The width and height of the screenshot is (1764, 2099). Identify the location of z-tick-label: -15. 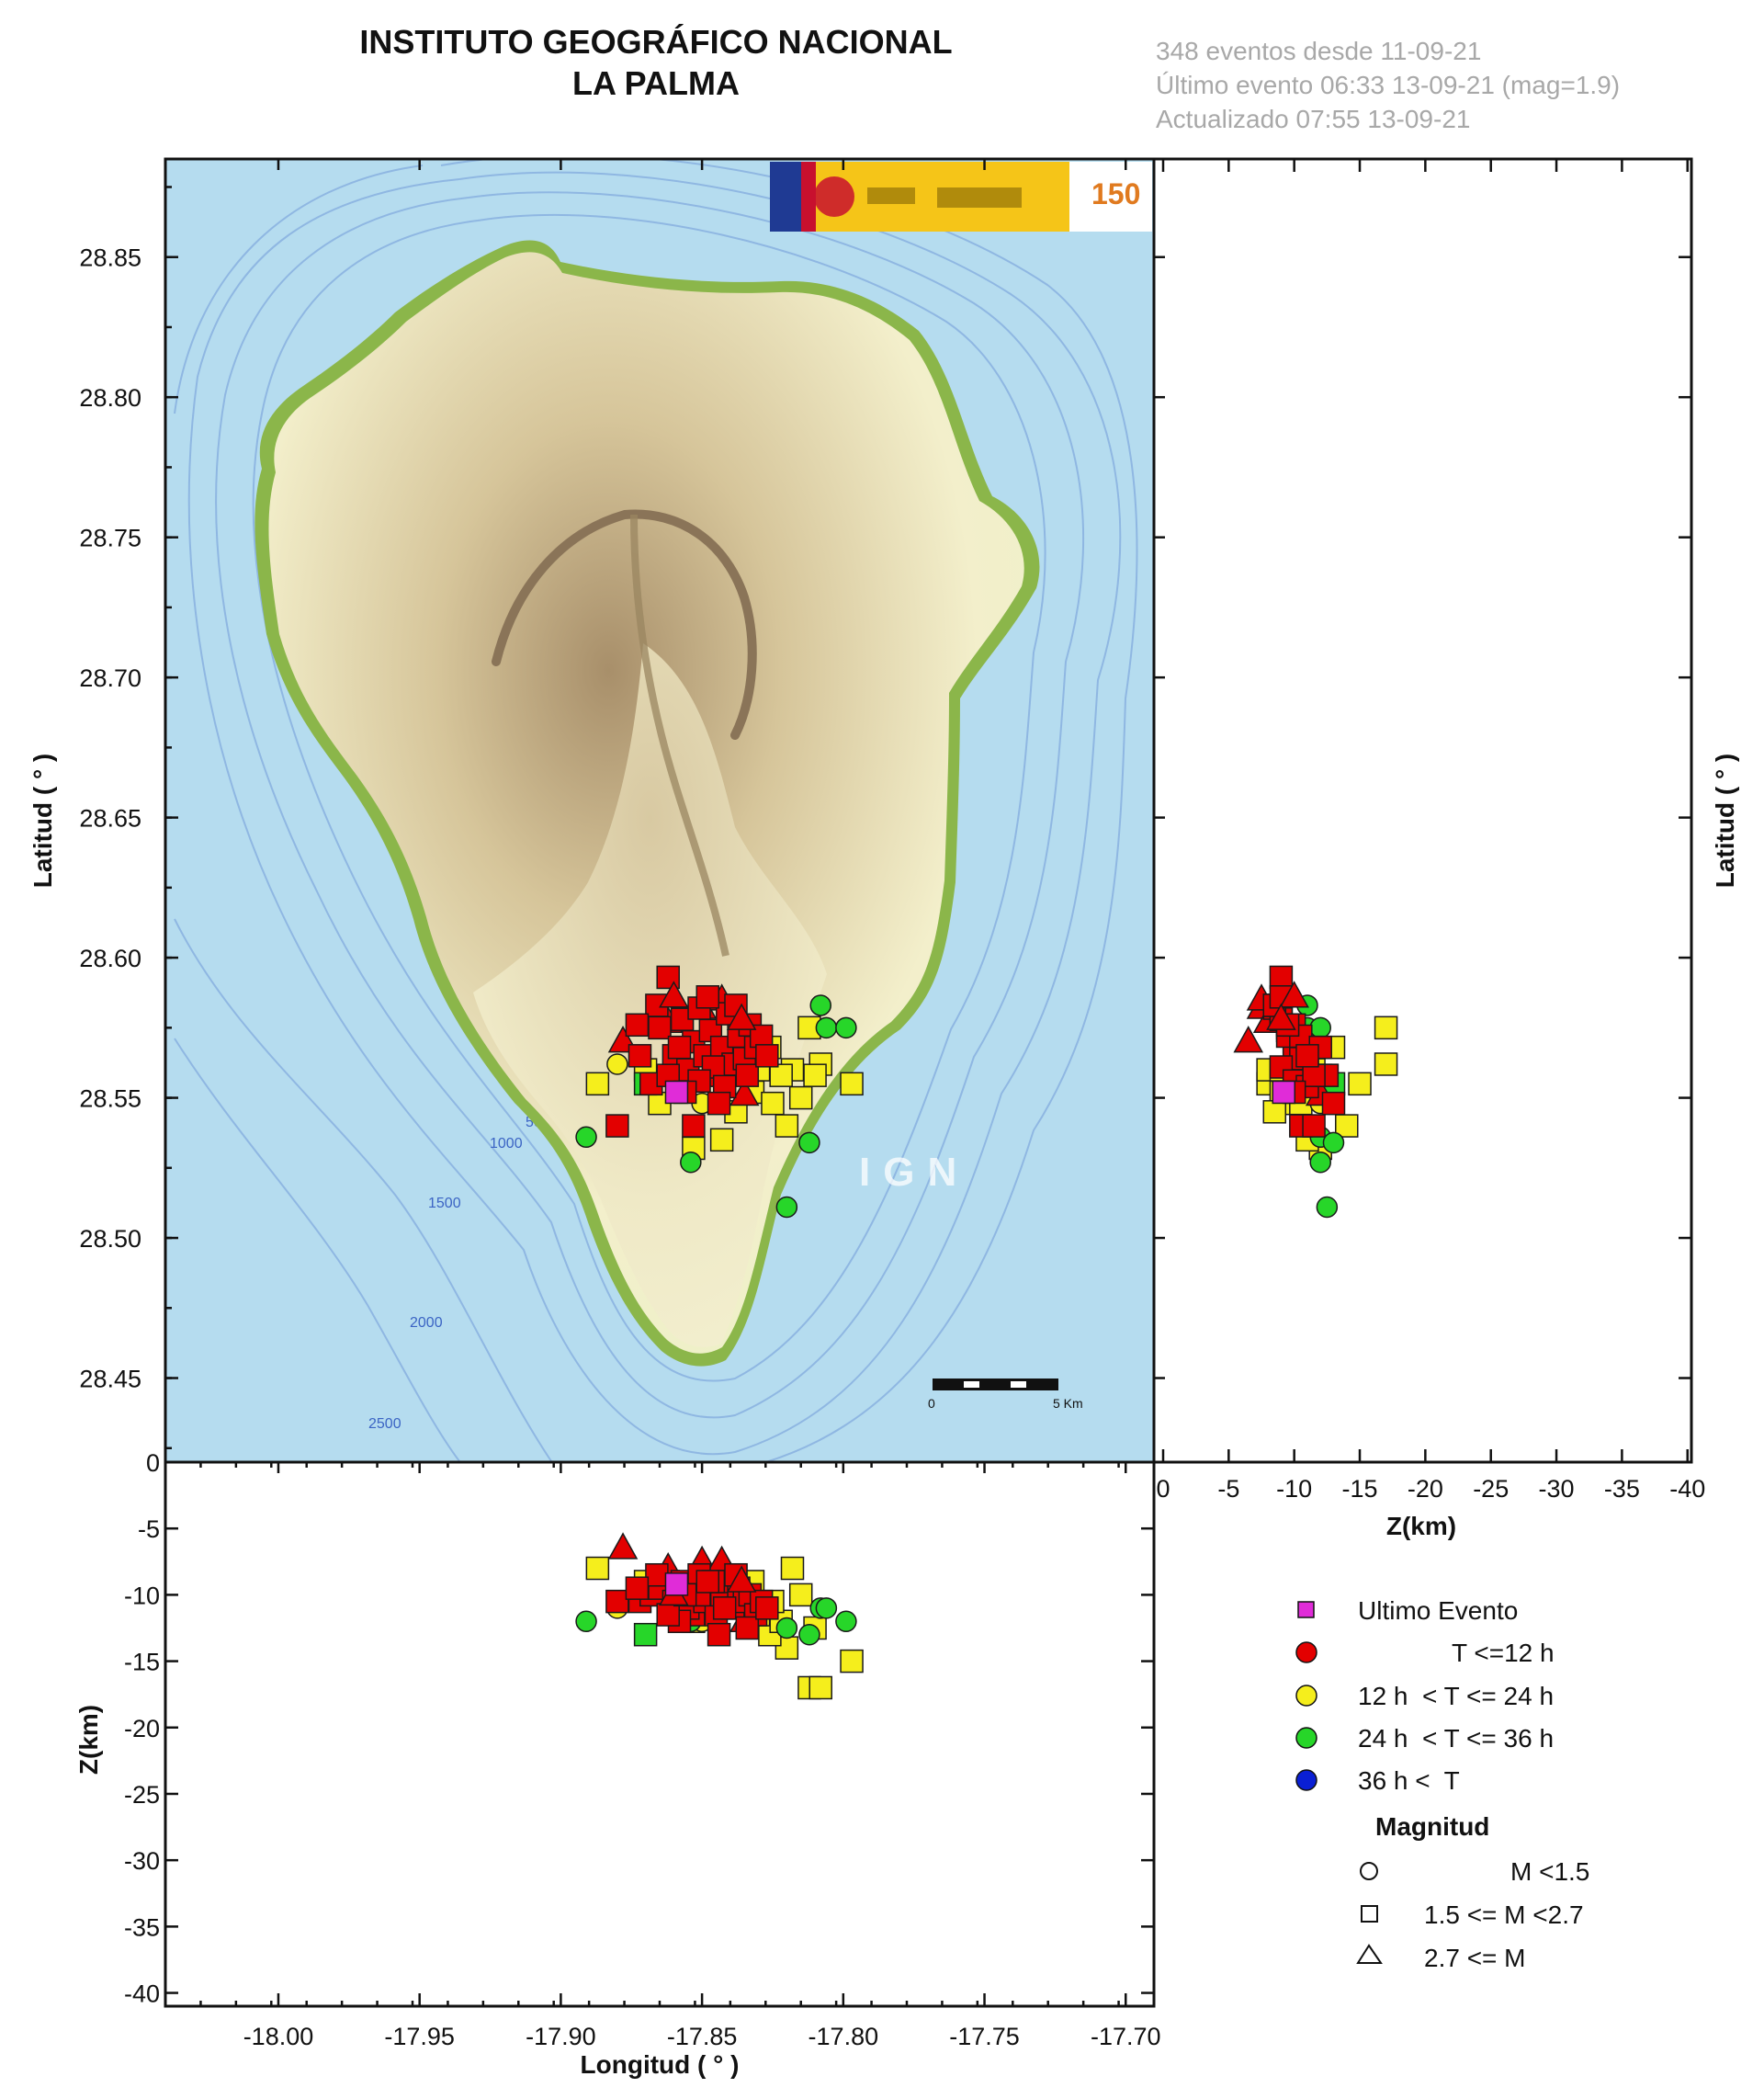
(1360, 1489).